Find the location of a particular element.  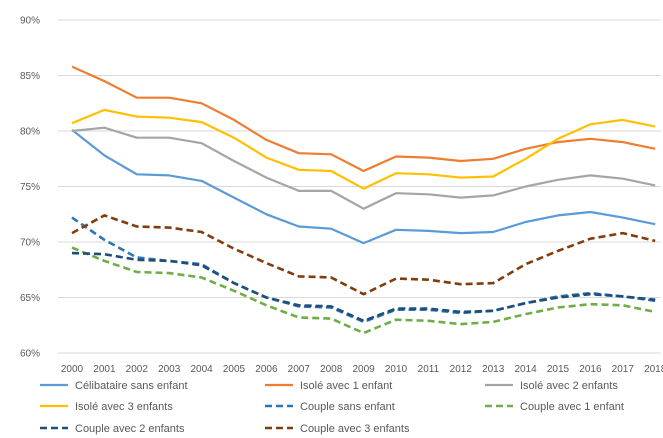

x-tick-label: 2011 is located at coordinates (429, 369).